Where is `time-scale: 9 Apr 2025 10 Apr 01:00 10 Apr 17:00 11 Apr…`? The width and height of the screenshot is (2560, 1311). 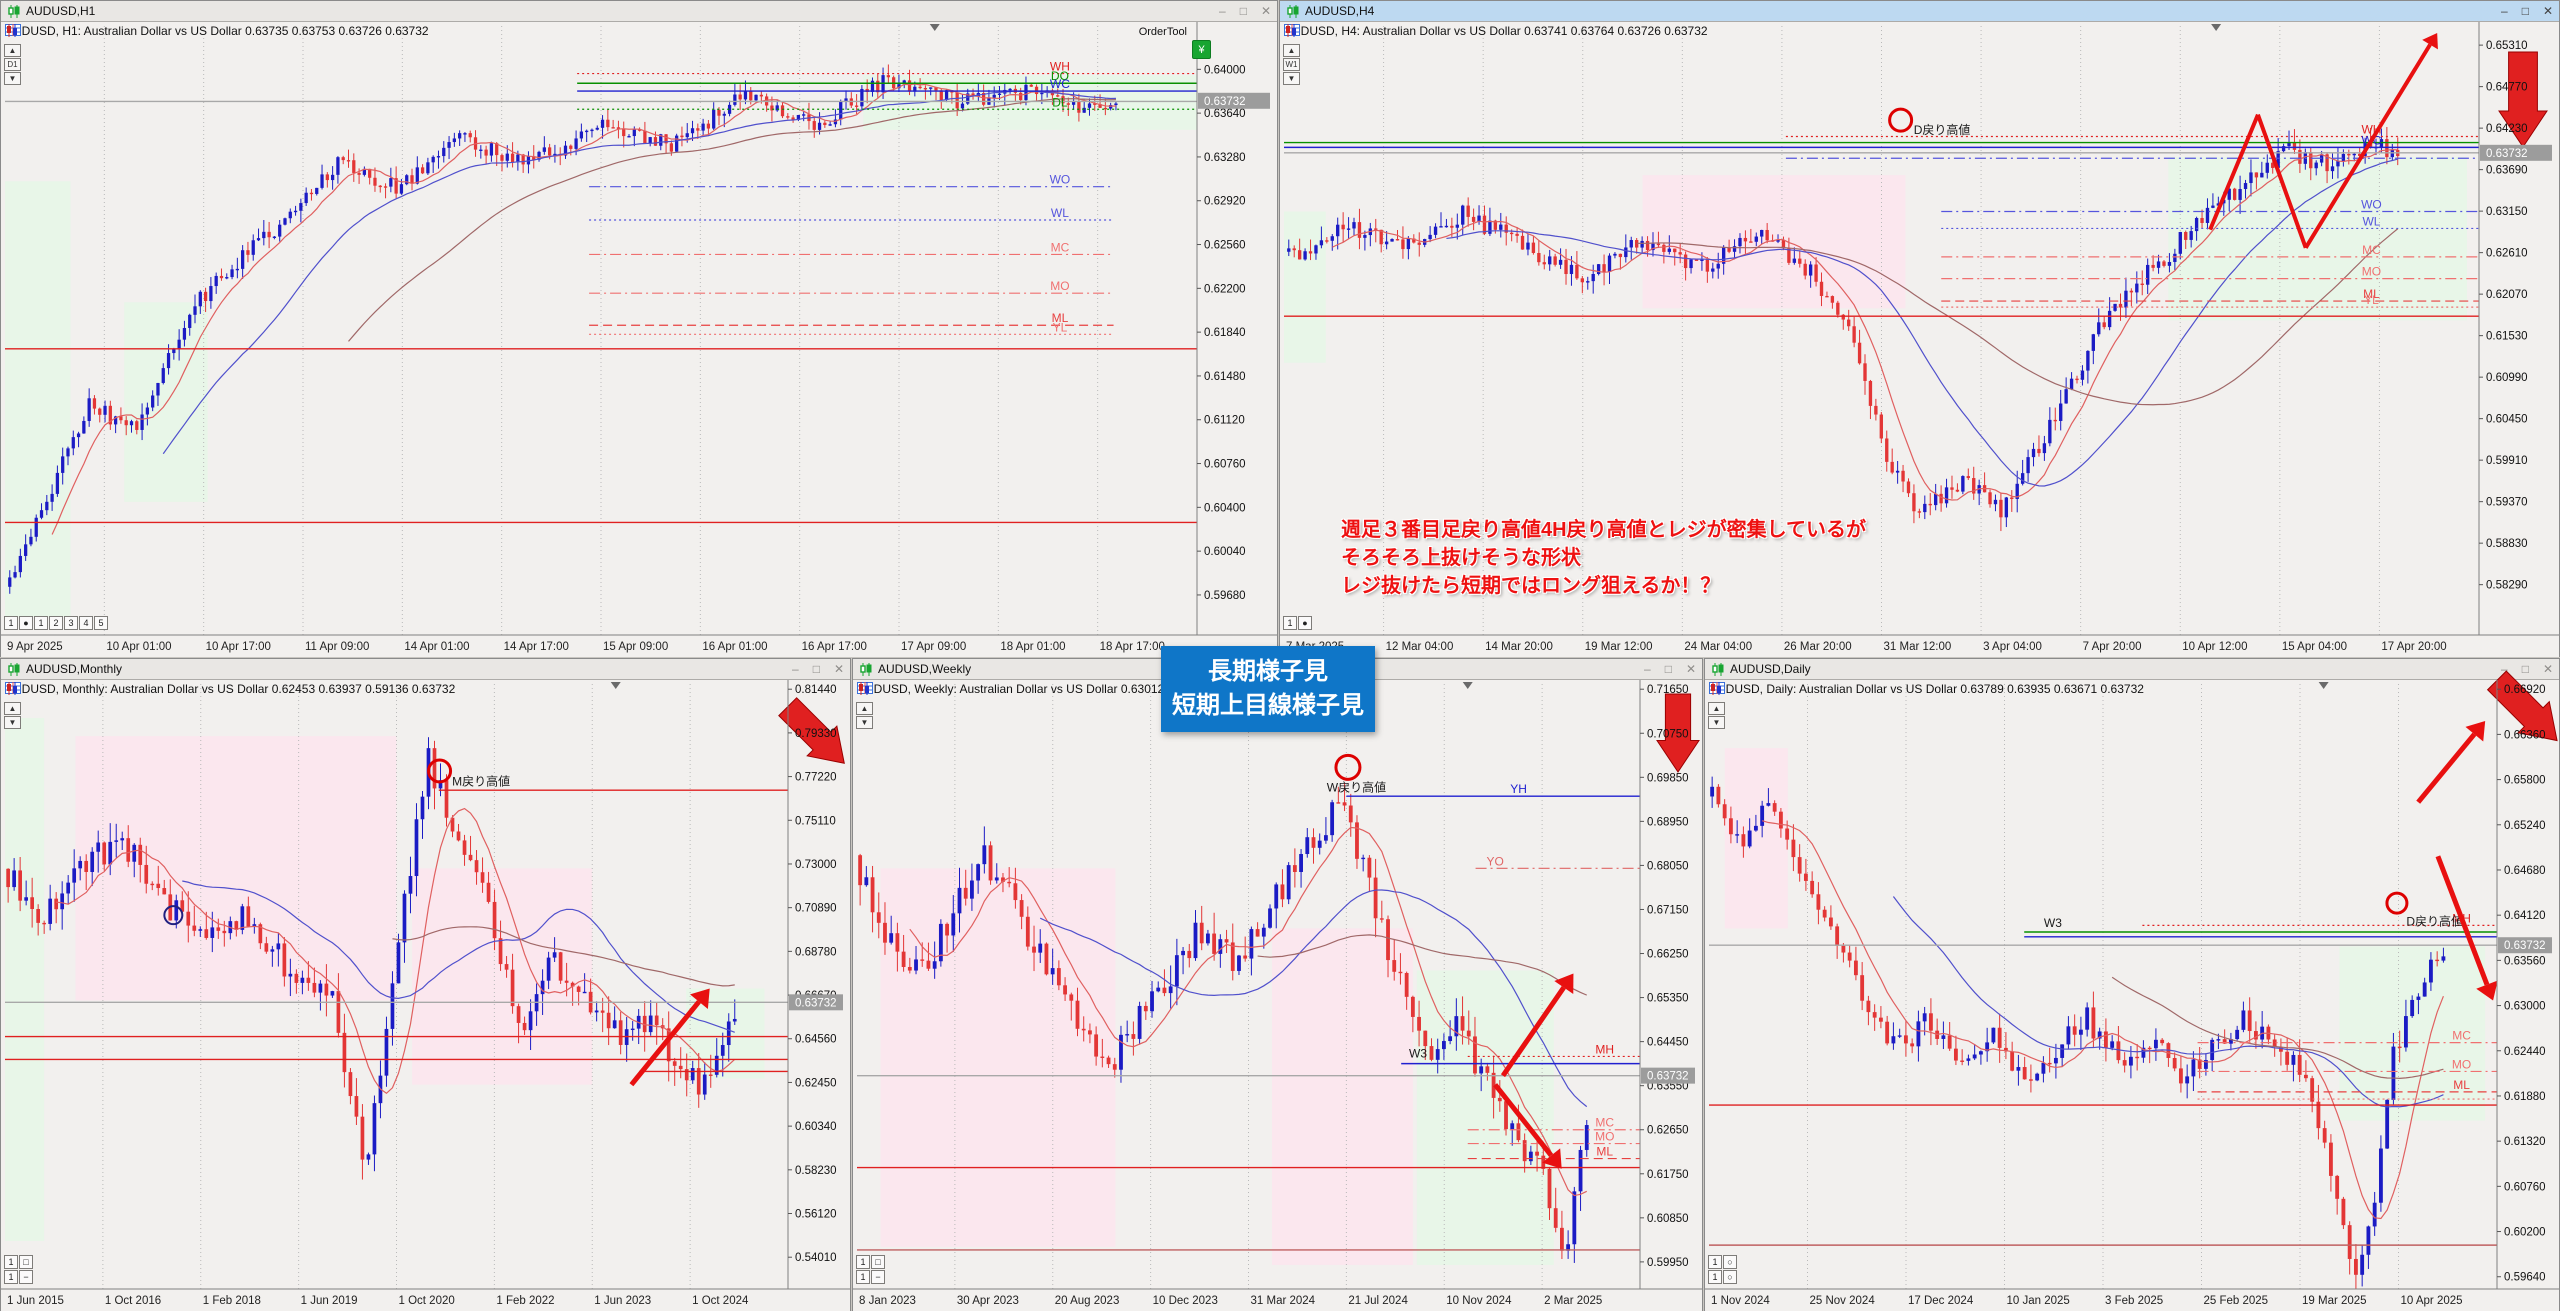 time-scale: 9 Apr 2025 10 Apr 01:00 10 Apr 17:00 11 Apr… is located at coordinates (586, 647).